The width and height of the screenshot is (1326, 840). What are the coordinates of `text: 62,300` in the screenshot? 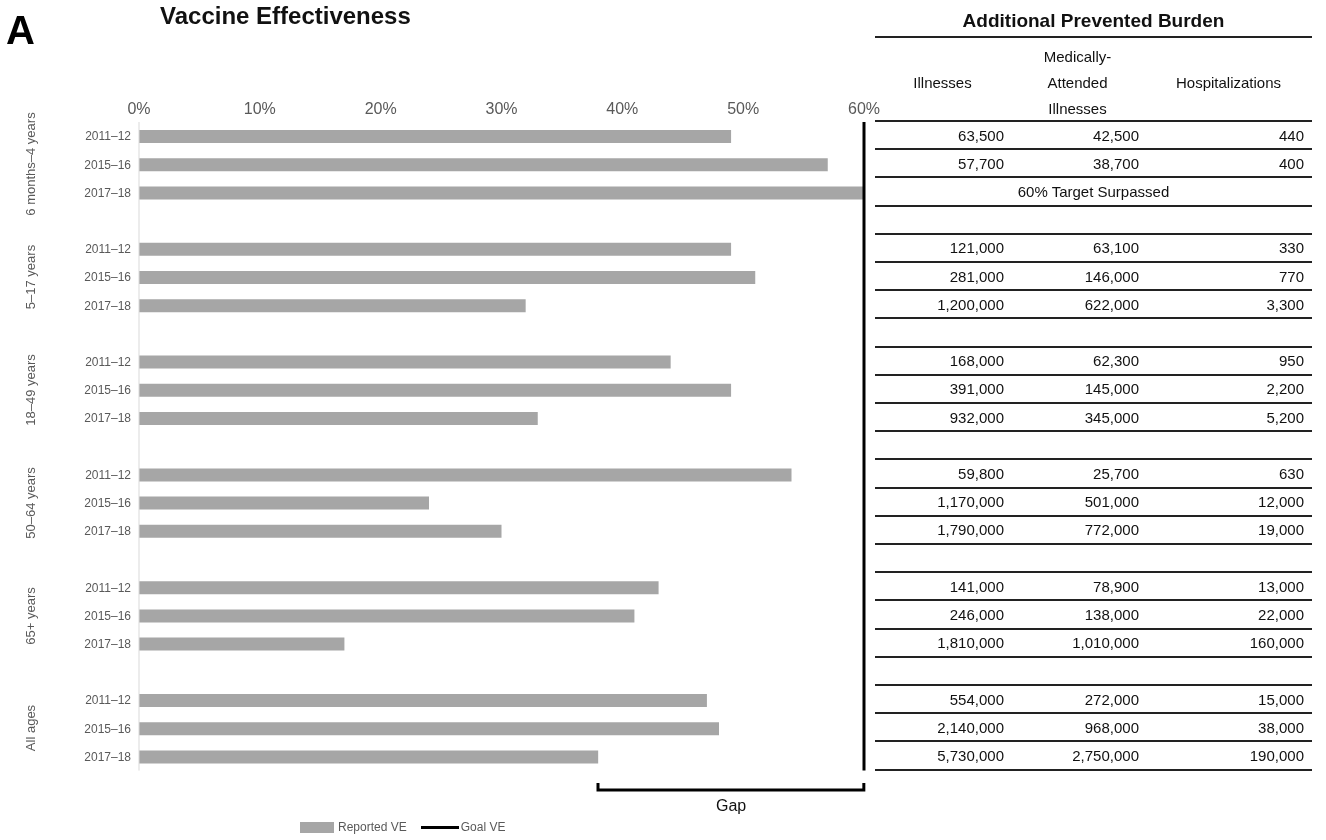 It's located at (1116, 361).